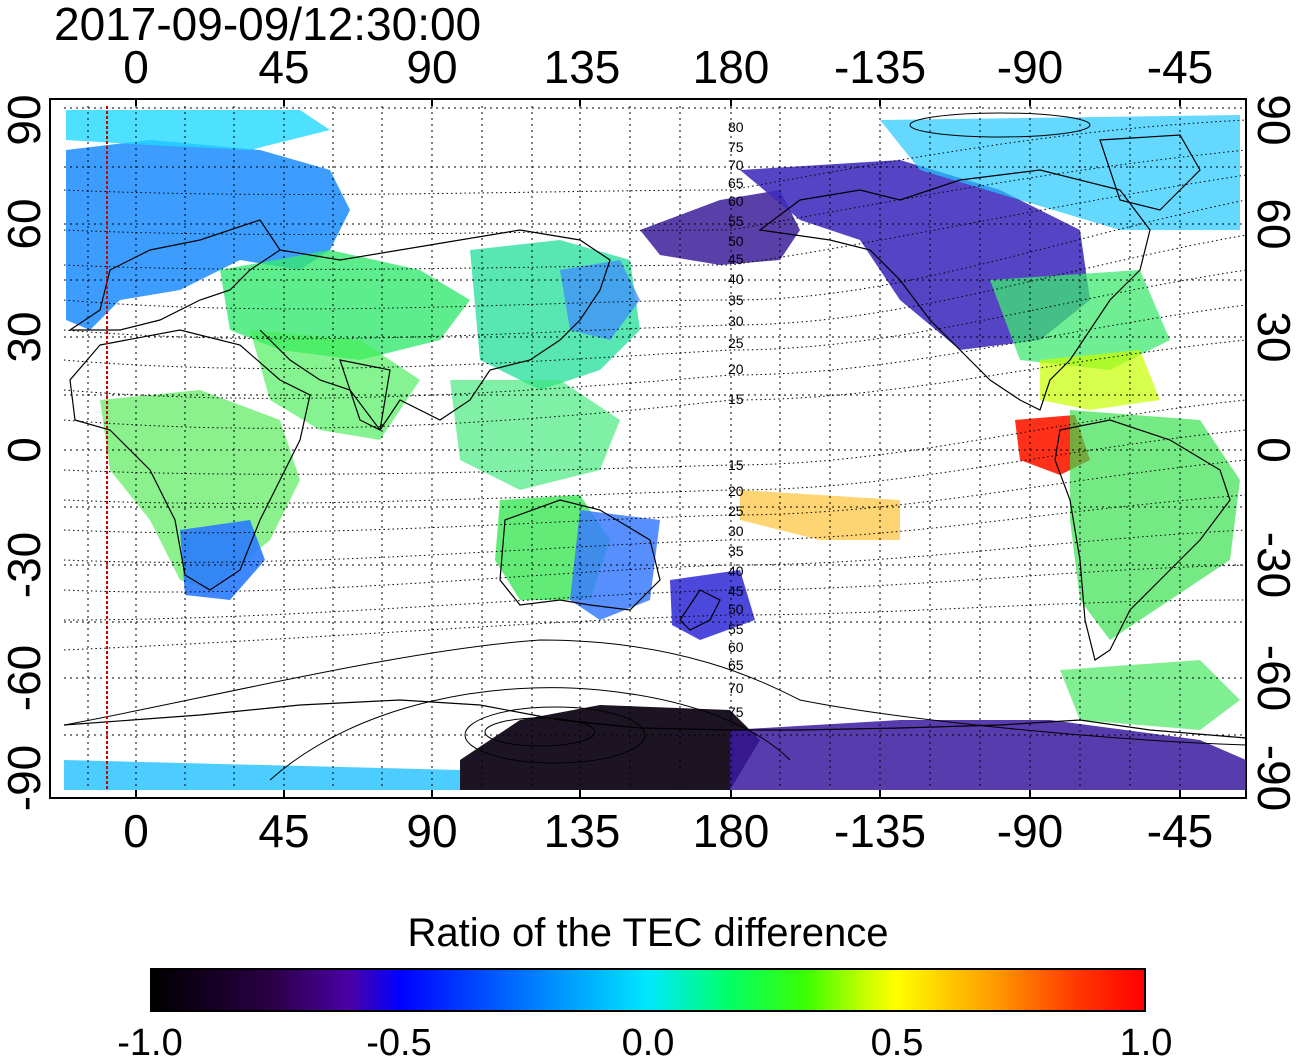 The image size is (1296, 1064). What do you see at coordinates (222, 560) in the screenshot?
I see `tec-patch-south-africa` at bounding box center [222, 560].